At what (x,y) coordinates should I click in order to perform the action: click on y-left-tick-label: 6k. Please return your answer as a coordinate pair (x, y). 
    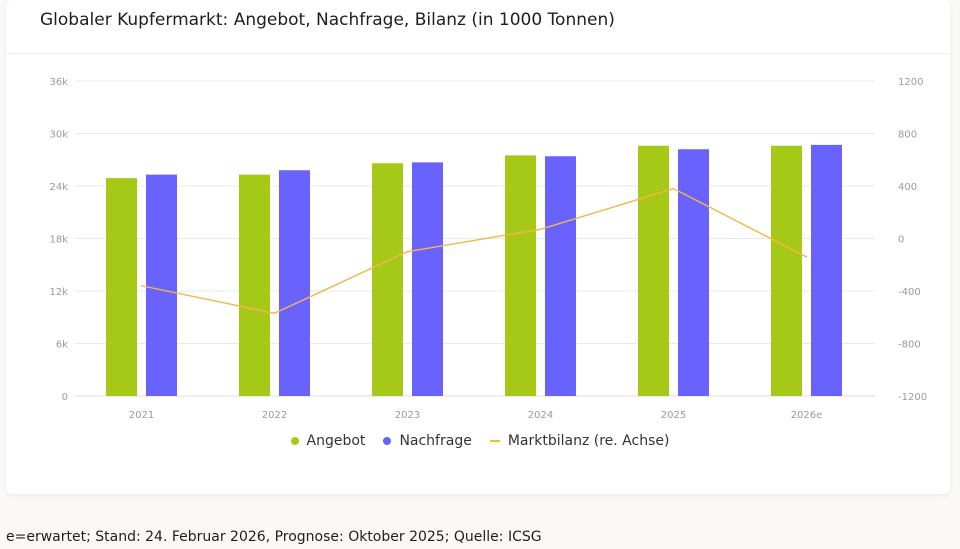
    Looking at the image, I should click on (62, 345).